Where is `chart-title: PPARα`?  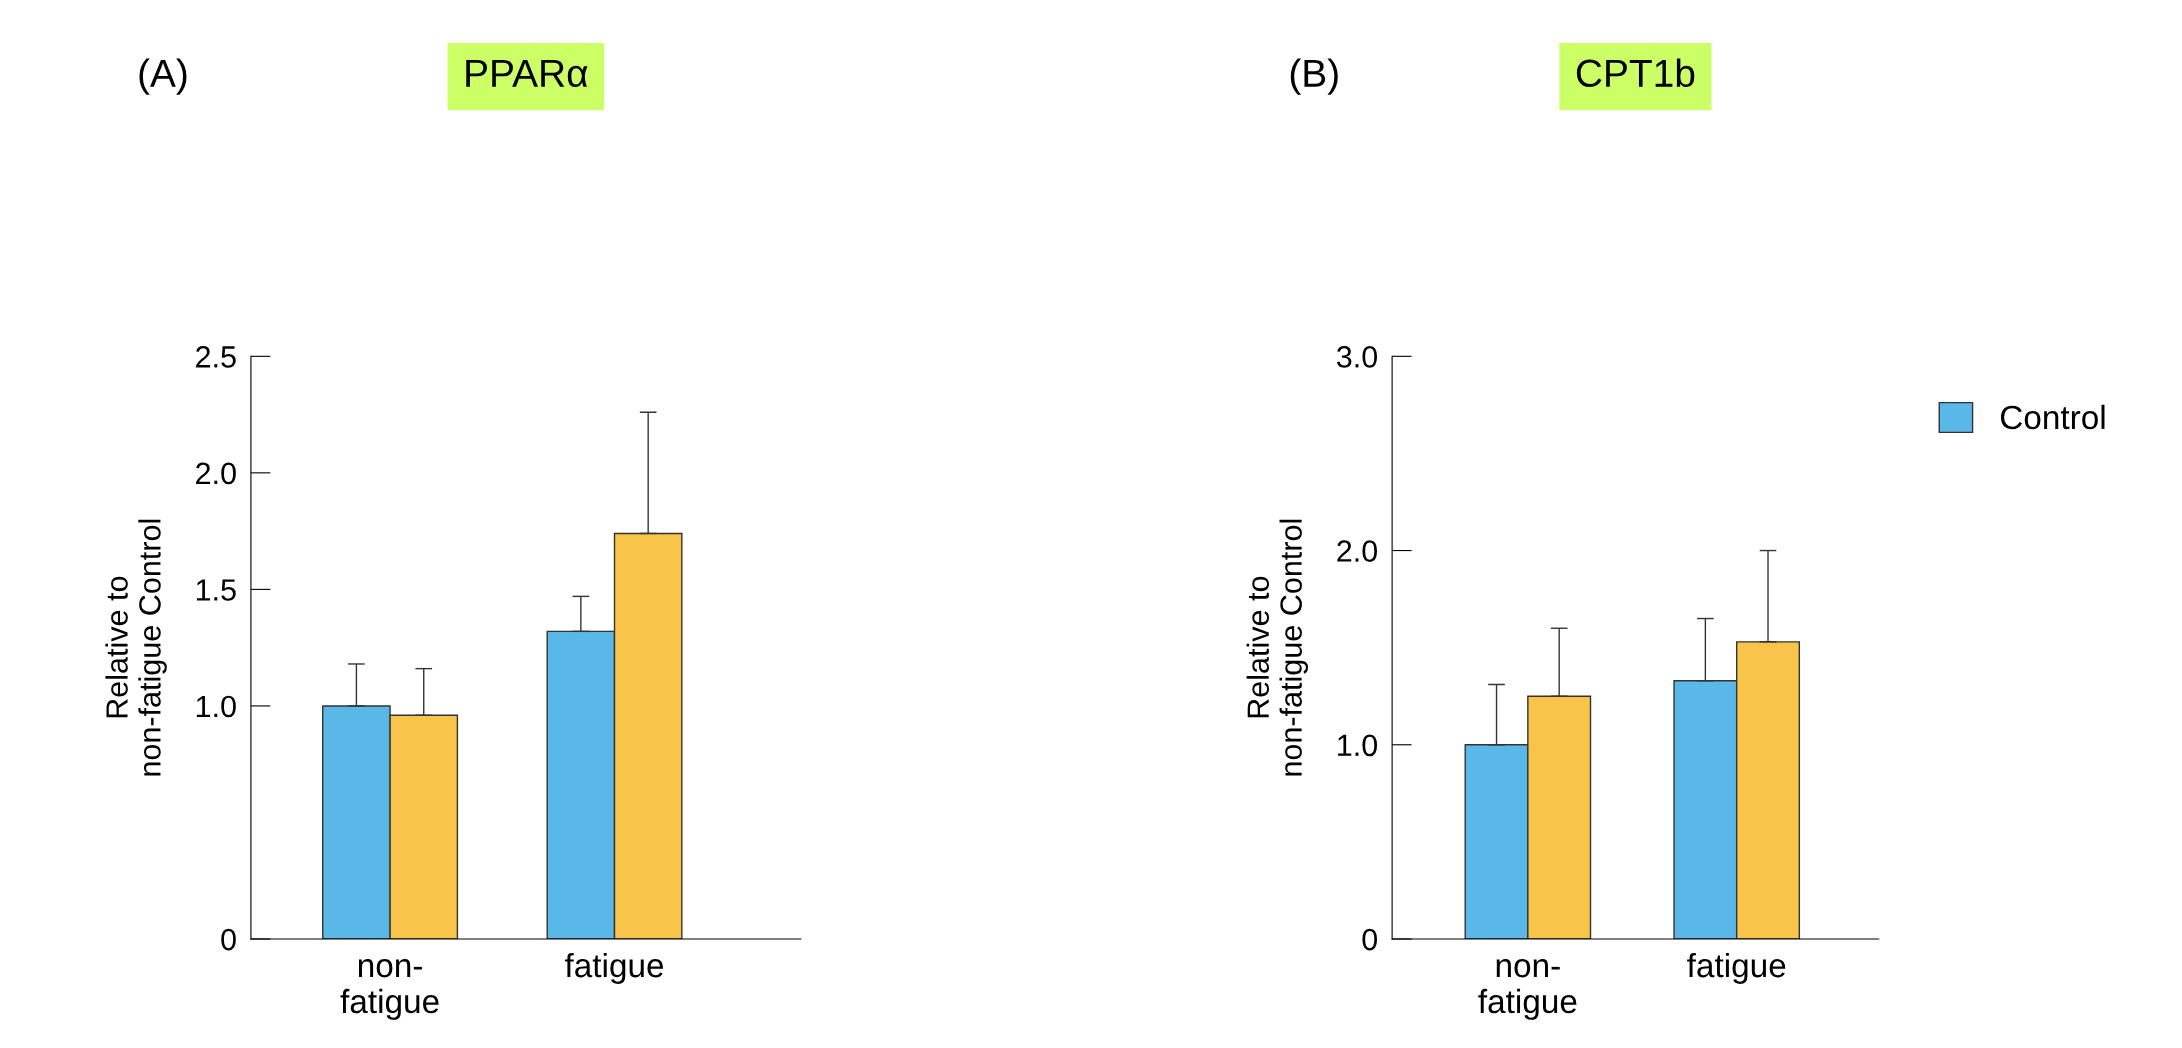 chart-title: PPARα is located at coordinates (527, 73).